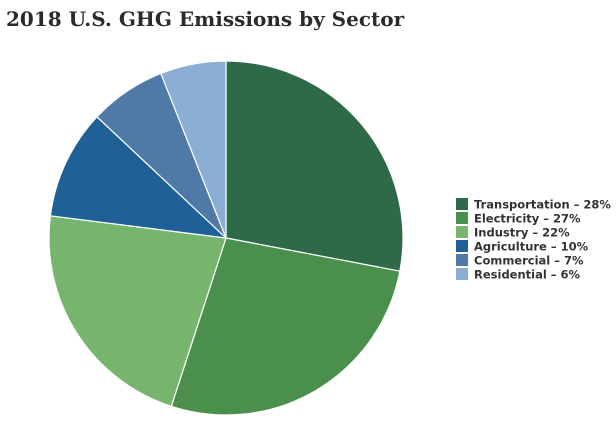 The width and height of the screenshot is (616, 425). Describe the element at coordinates (527, 219) in the screenshot. I see `legend-label: Electricity – 27%` at that location.